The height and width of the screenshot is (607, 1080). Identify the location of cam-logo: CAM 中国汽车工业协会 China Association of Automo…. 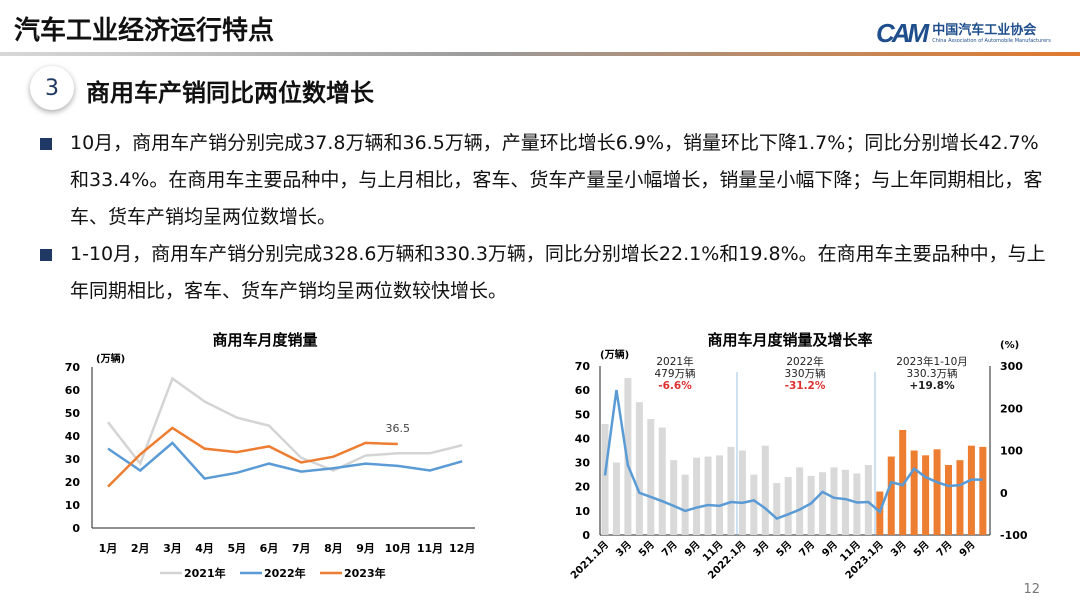
(963, 33).